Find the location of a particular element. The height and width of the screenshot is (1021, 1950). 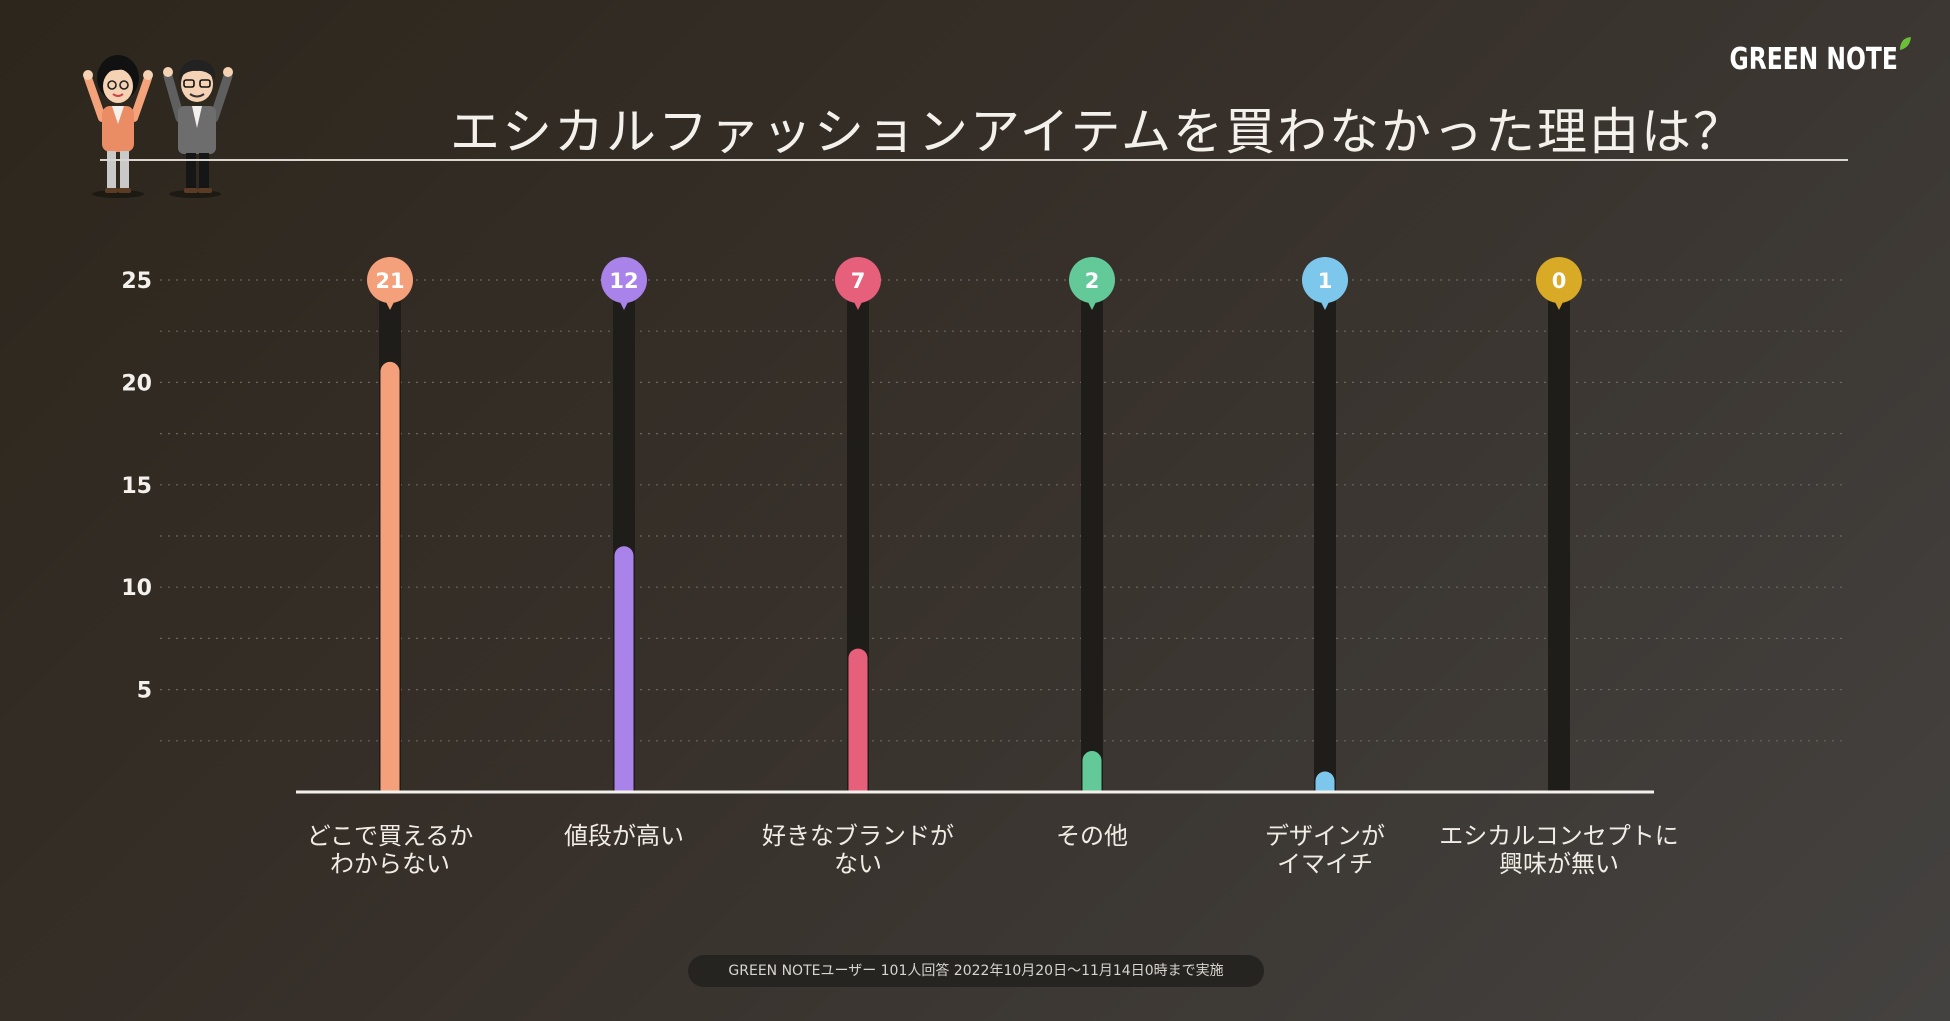

y-tick-label: 25 is located at coordinates (136, 281).